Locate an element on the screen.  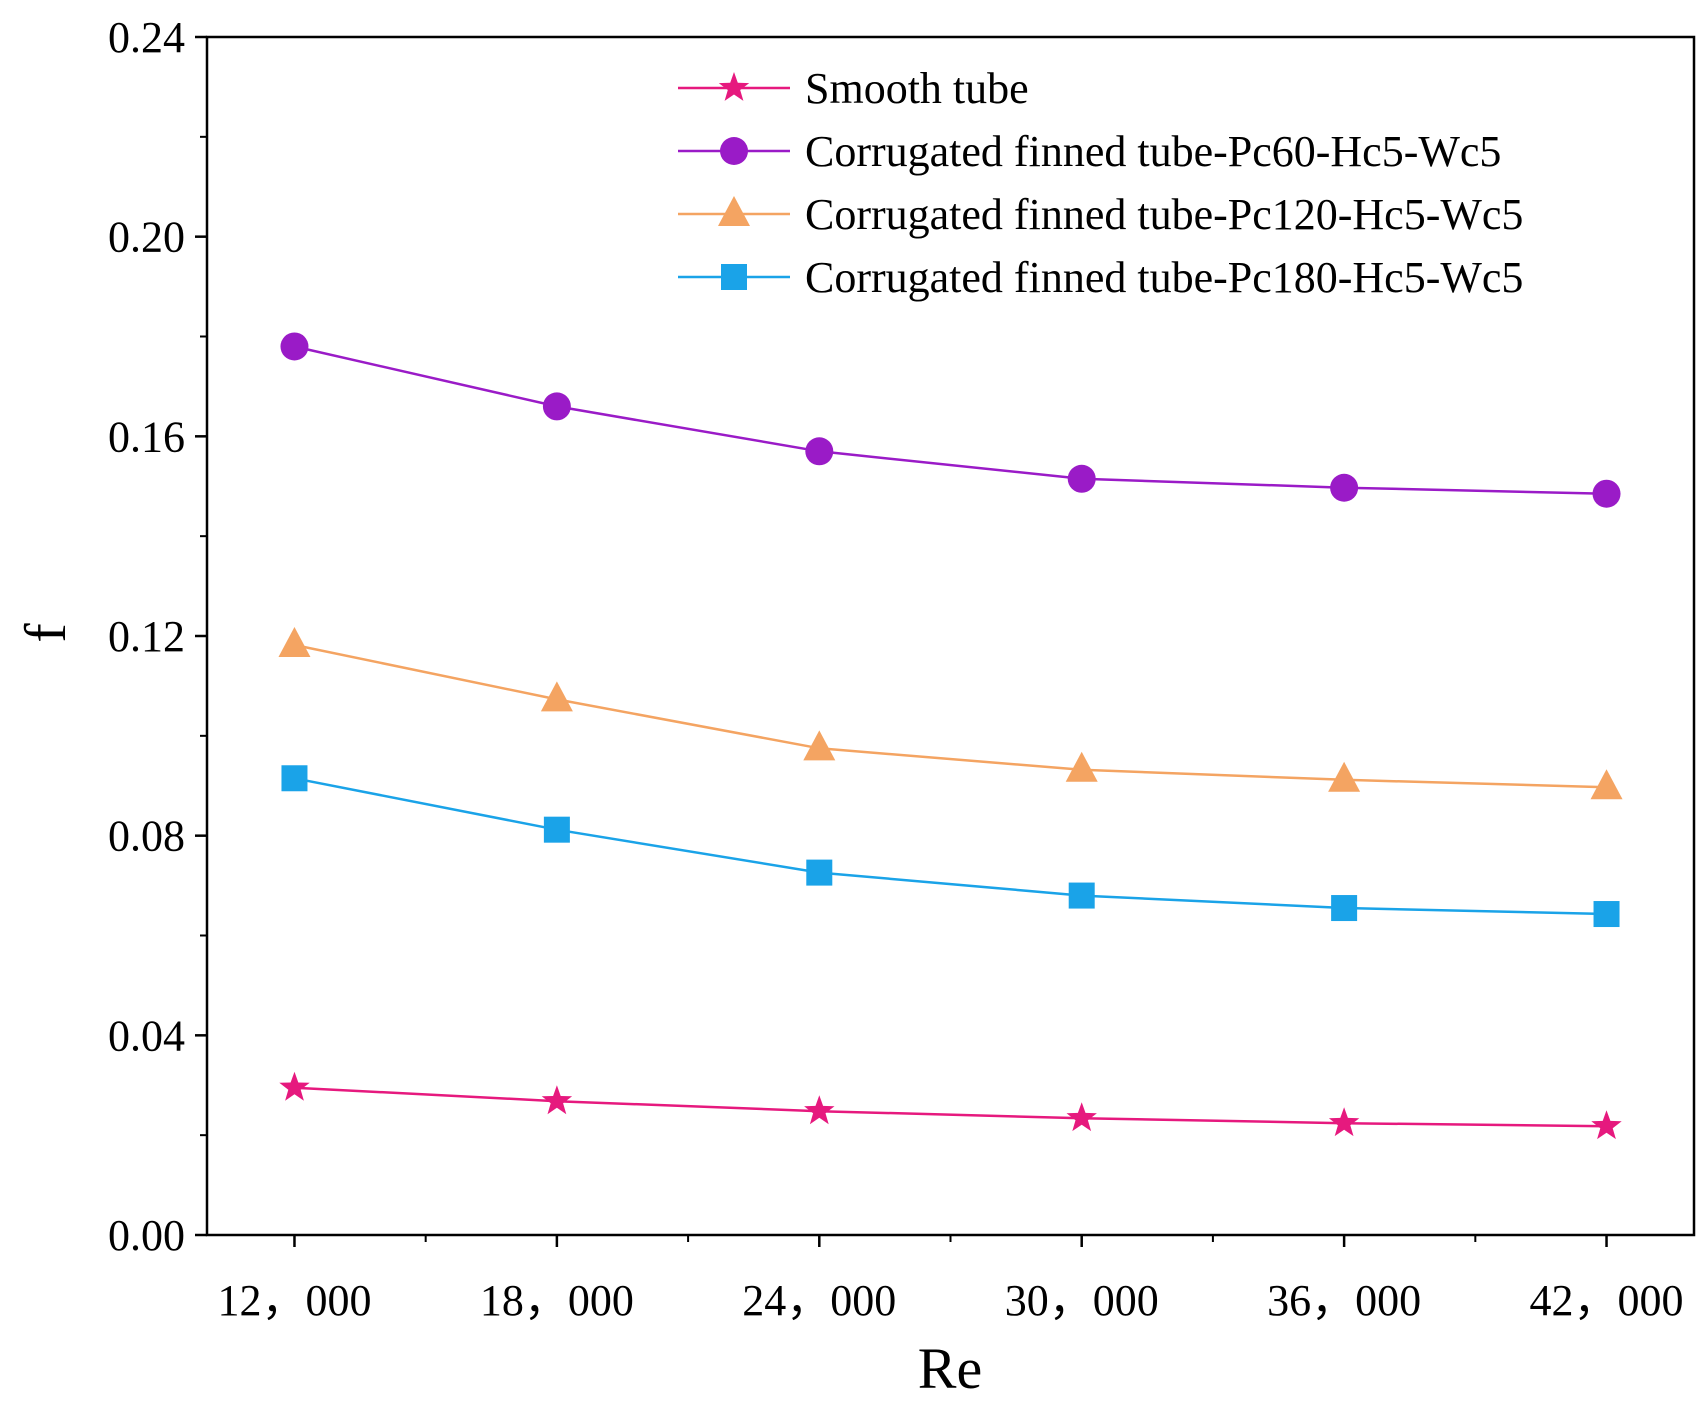
legend-entry: Corrugated finned tube-Pc60-Hc5-Wc5 is located at coordinates (1089, 151).